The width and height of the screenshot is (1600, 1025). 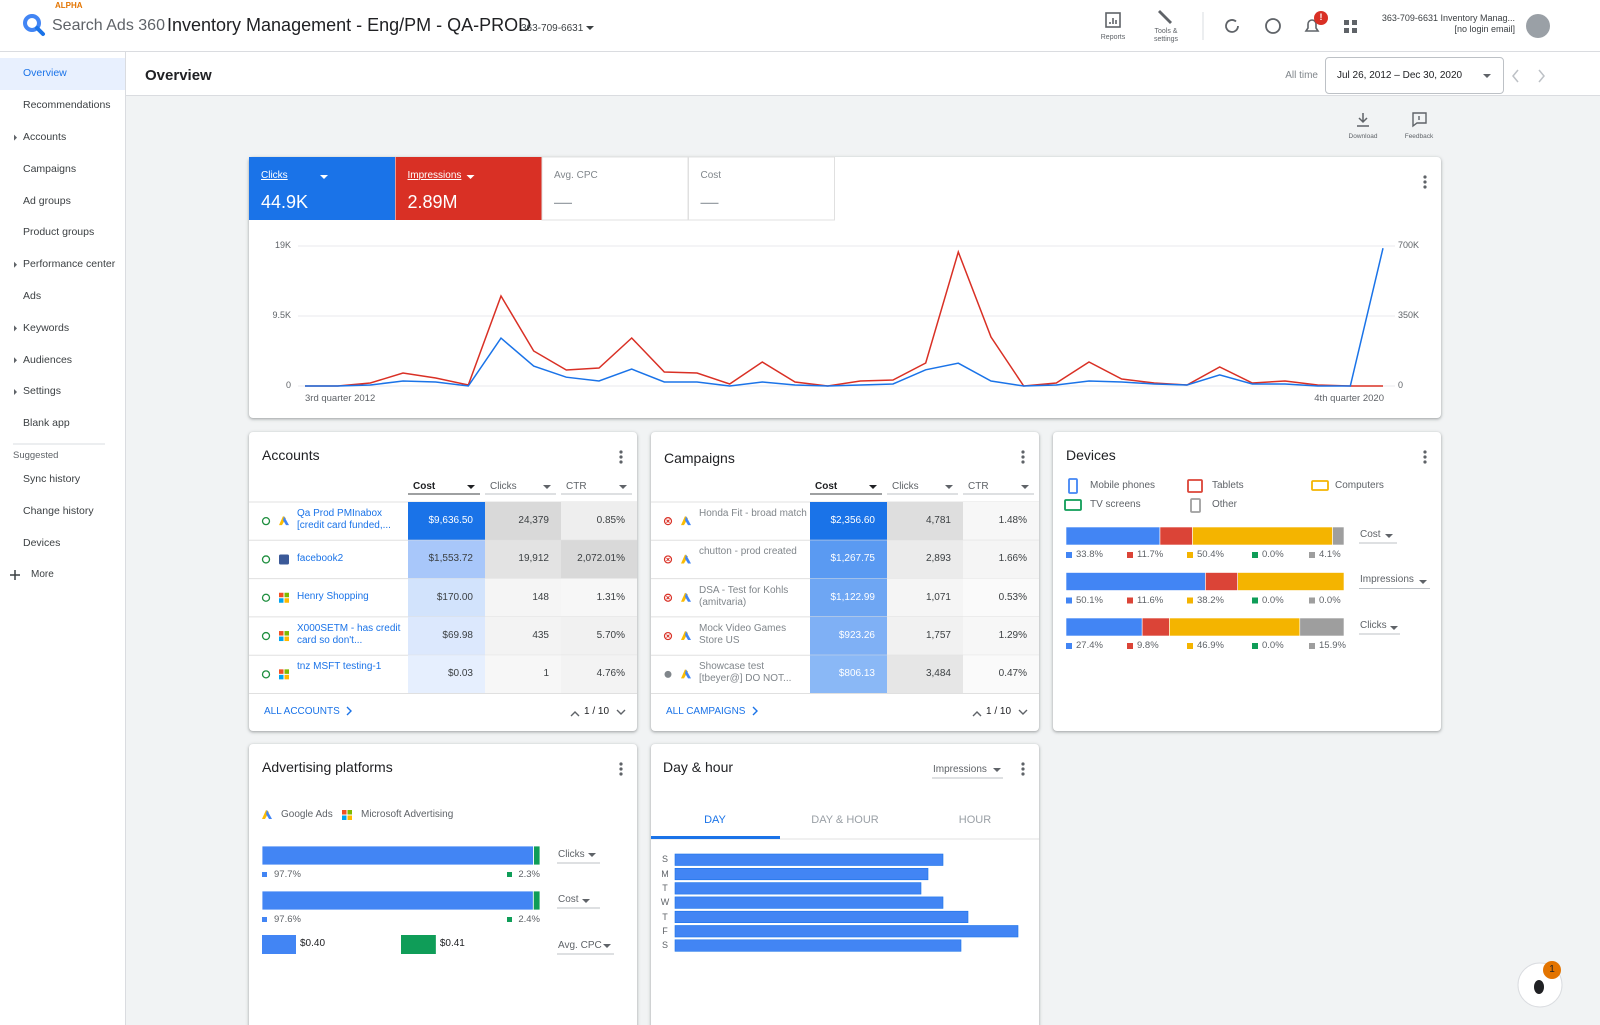 I want to click on scorecard-value: 44.9K, so click(x=285, y=201).